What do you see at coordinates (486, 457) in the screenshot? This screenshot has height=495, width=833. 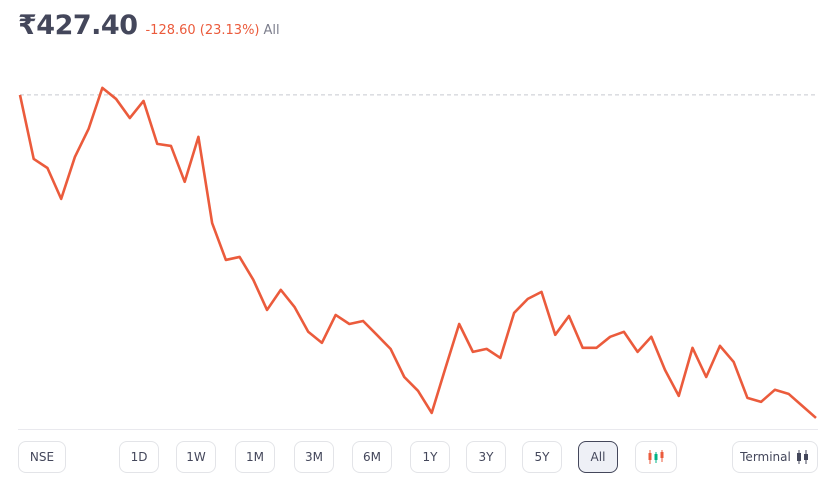 I see `range-button: 3Y` at bounding box center [486, 457].